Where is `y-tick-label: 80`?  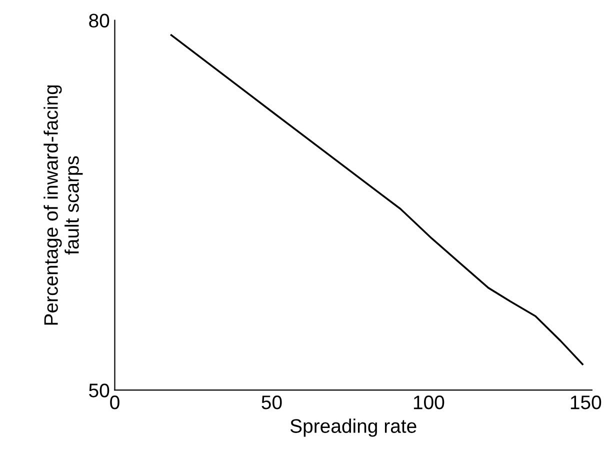 y-tick-label: 80 is located at coordinates (99, 21).